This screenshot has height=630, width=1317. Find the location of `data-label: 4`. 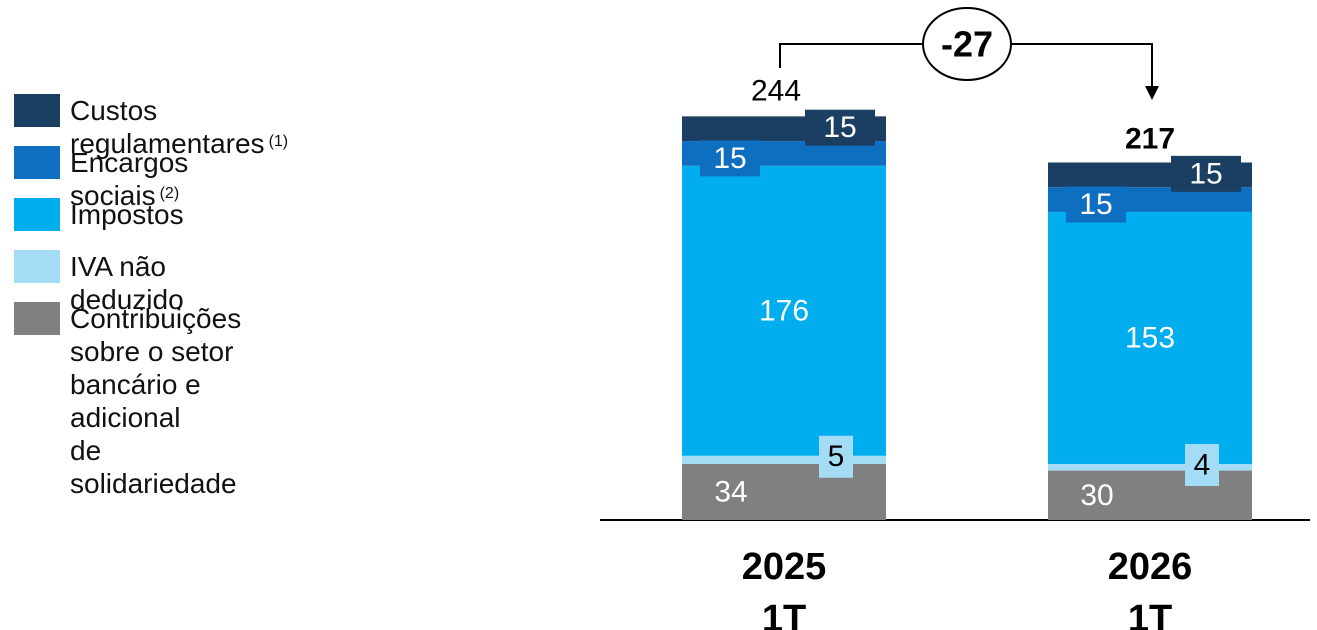

data-label: 4 is located at coordinates (1202, 464).